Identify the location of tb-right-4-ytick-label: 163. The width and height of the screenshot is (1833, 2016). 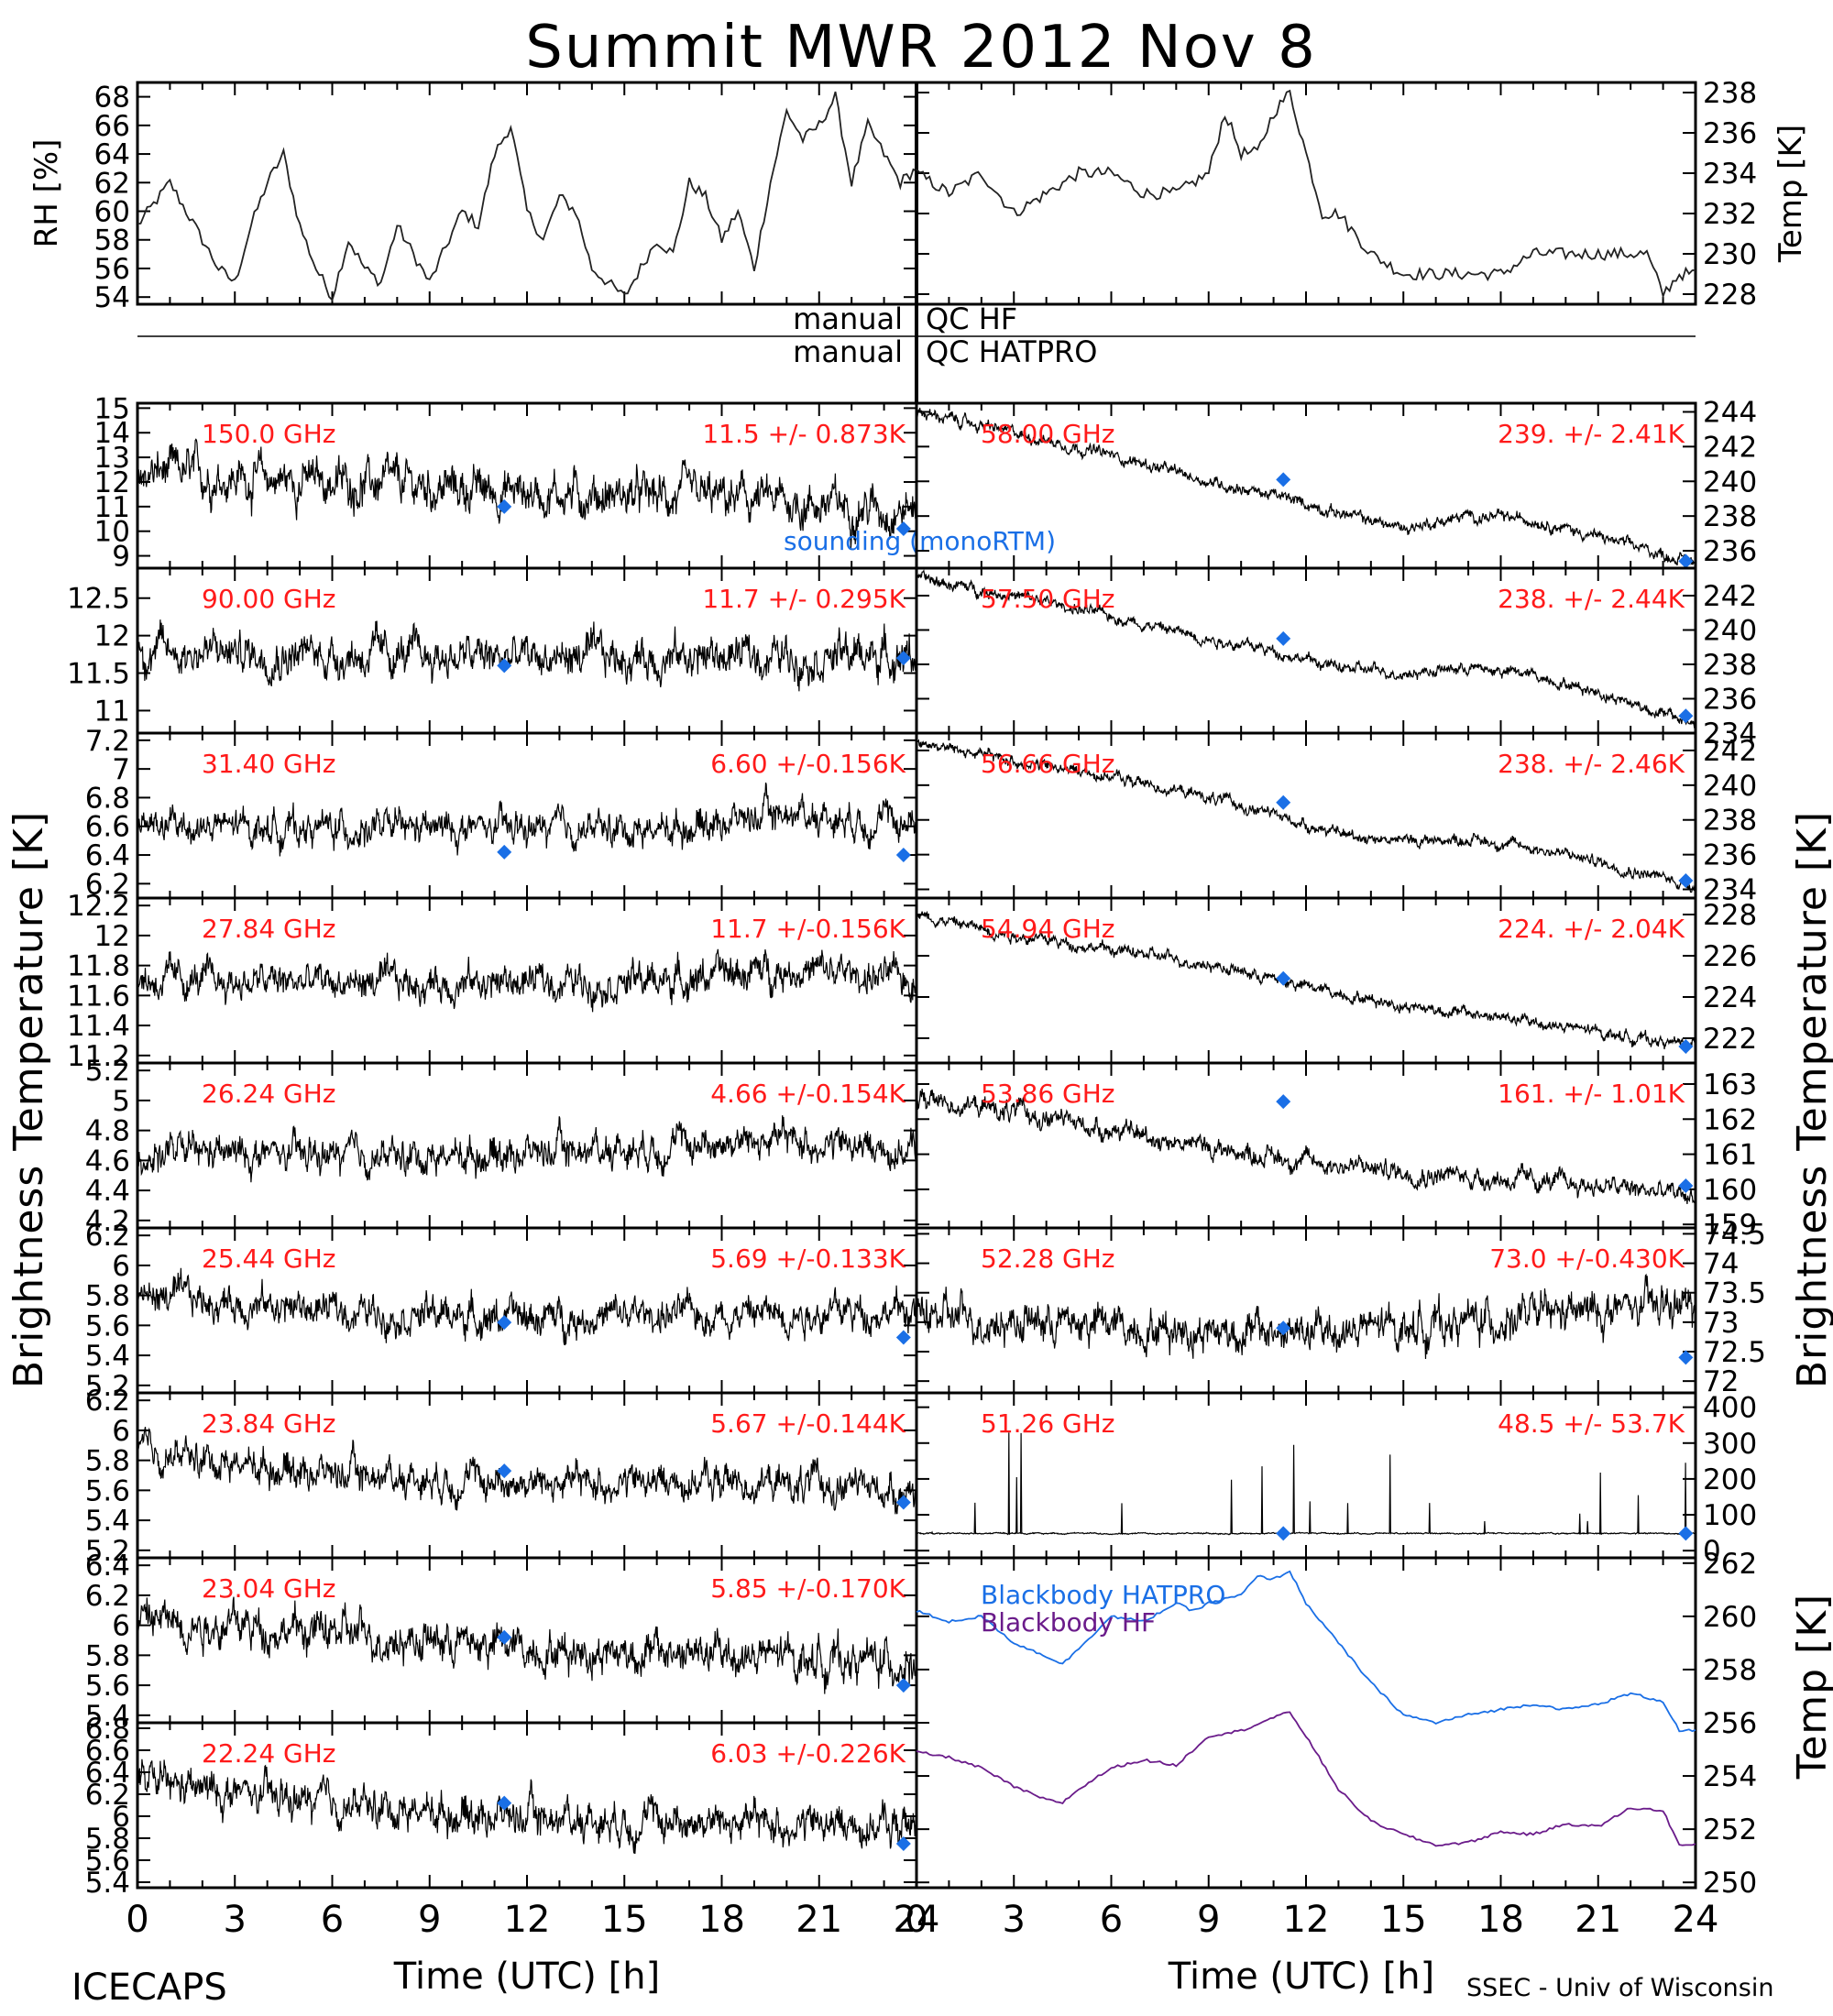
(1730, 1084).